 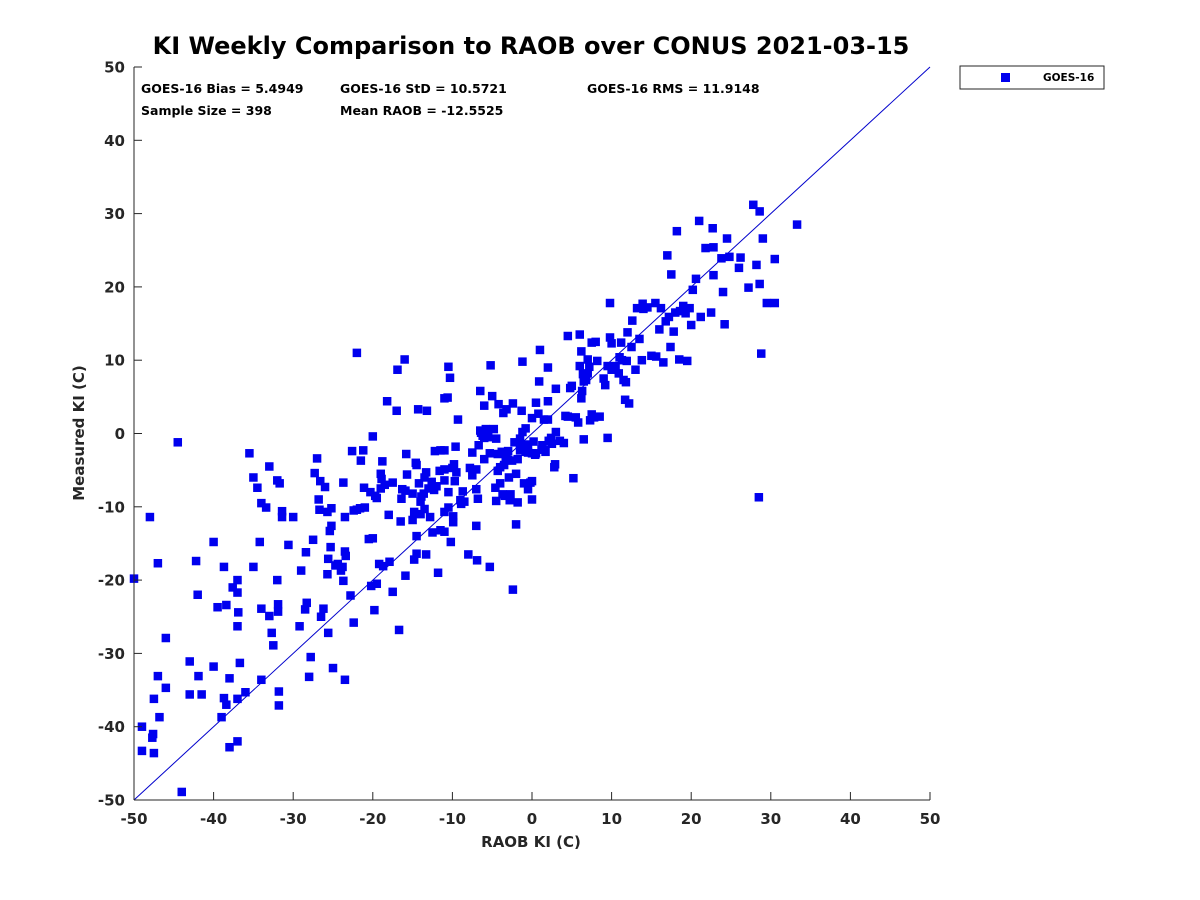 I want to click on y-tick-label: -40, so click(x=111, y=727).